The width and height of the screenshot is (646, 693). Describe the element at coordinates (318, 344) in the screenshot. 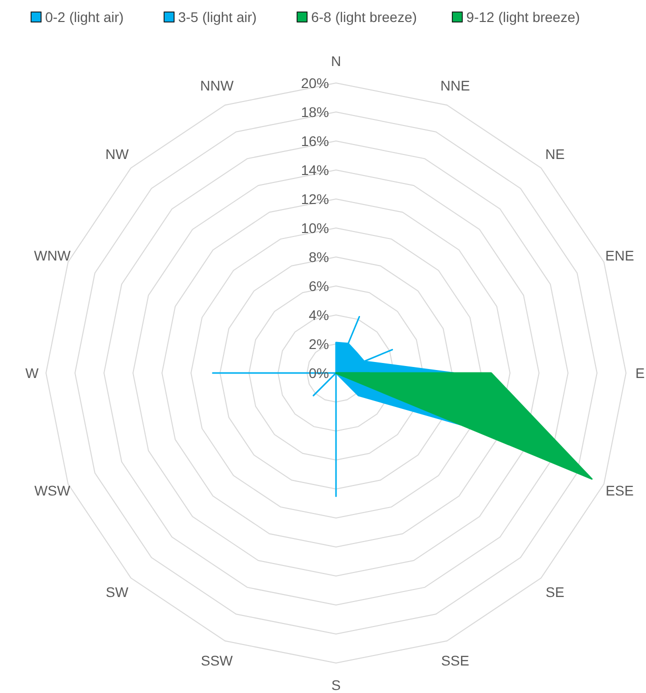

I see `y-tick-label: 2%` at that location.